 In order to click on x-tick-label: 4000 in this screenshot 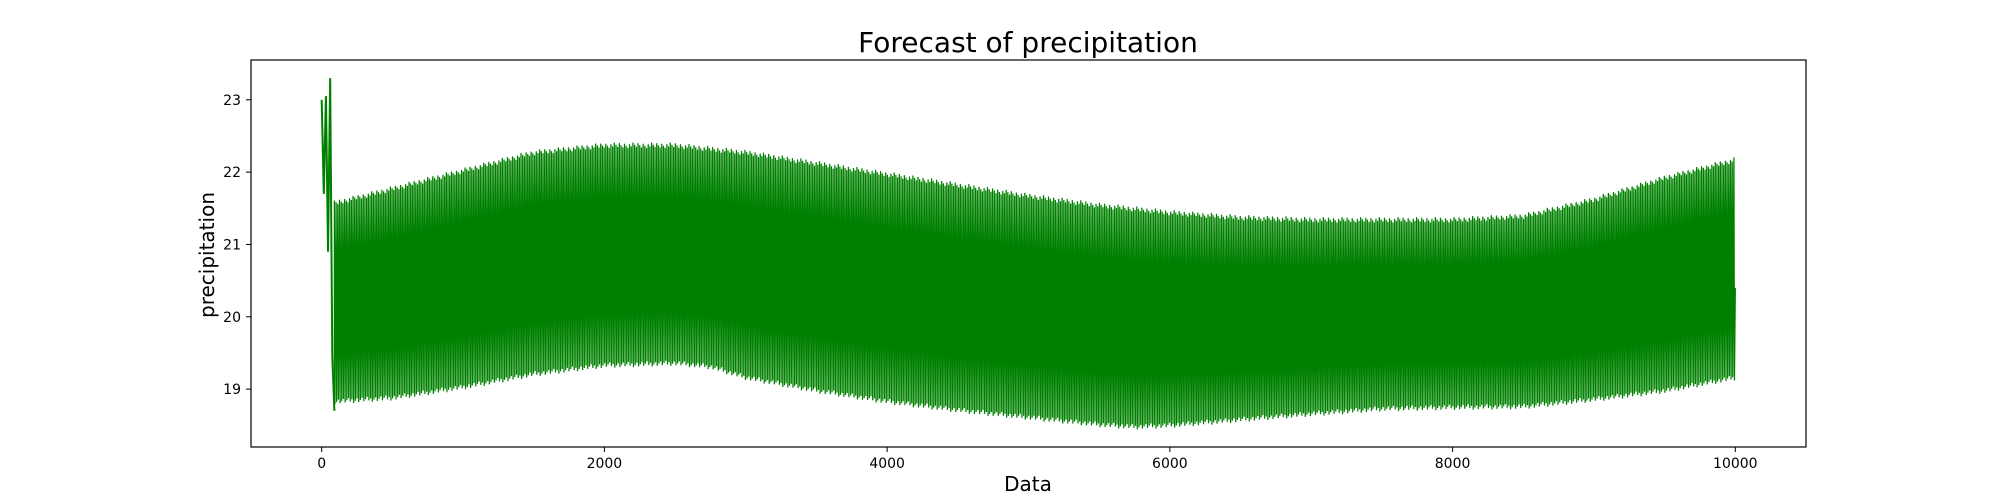, I will do `click(887, 464)`.